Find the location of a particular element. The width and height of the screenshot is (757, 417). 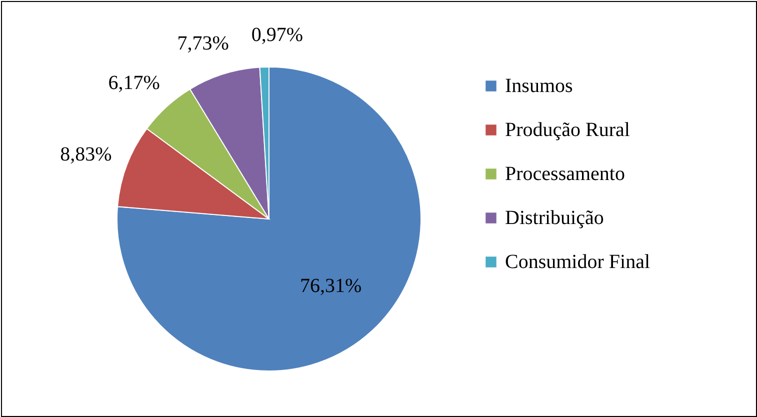

legend-label: Insumos is located at coordinates (539, 86).